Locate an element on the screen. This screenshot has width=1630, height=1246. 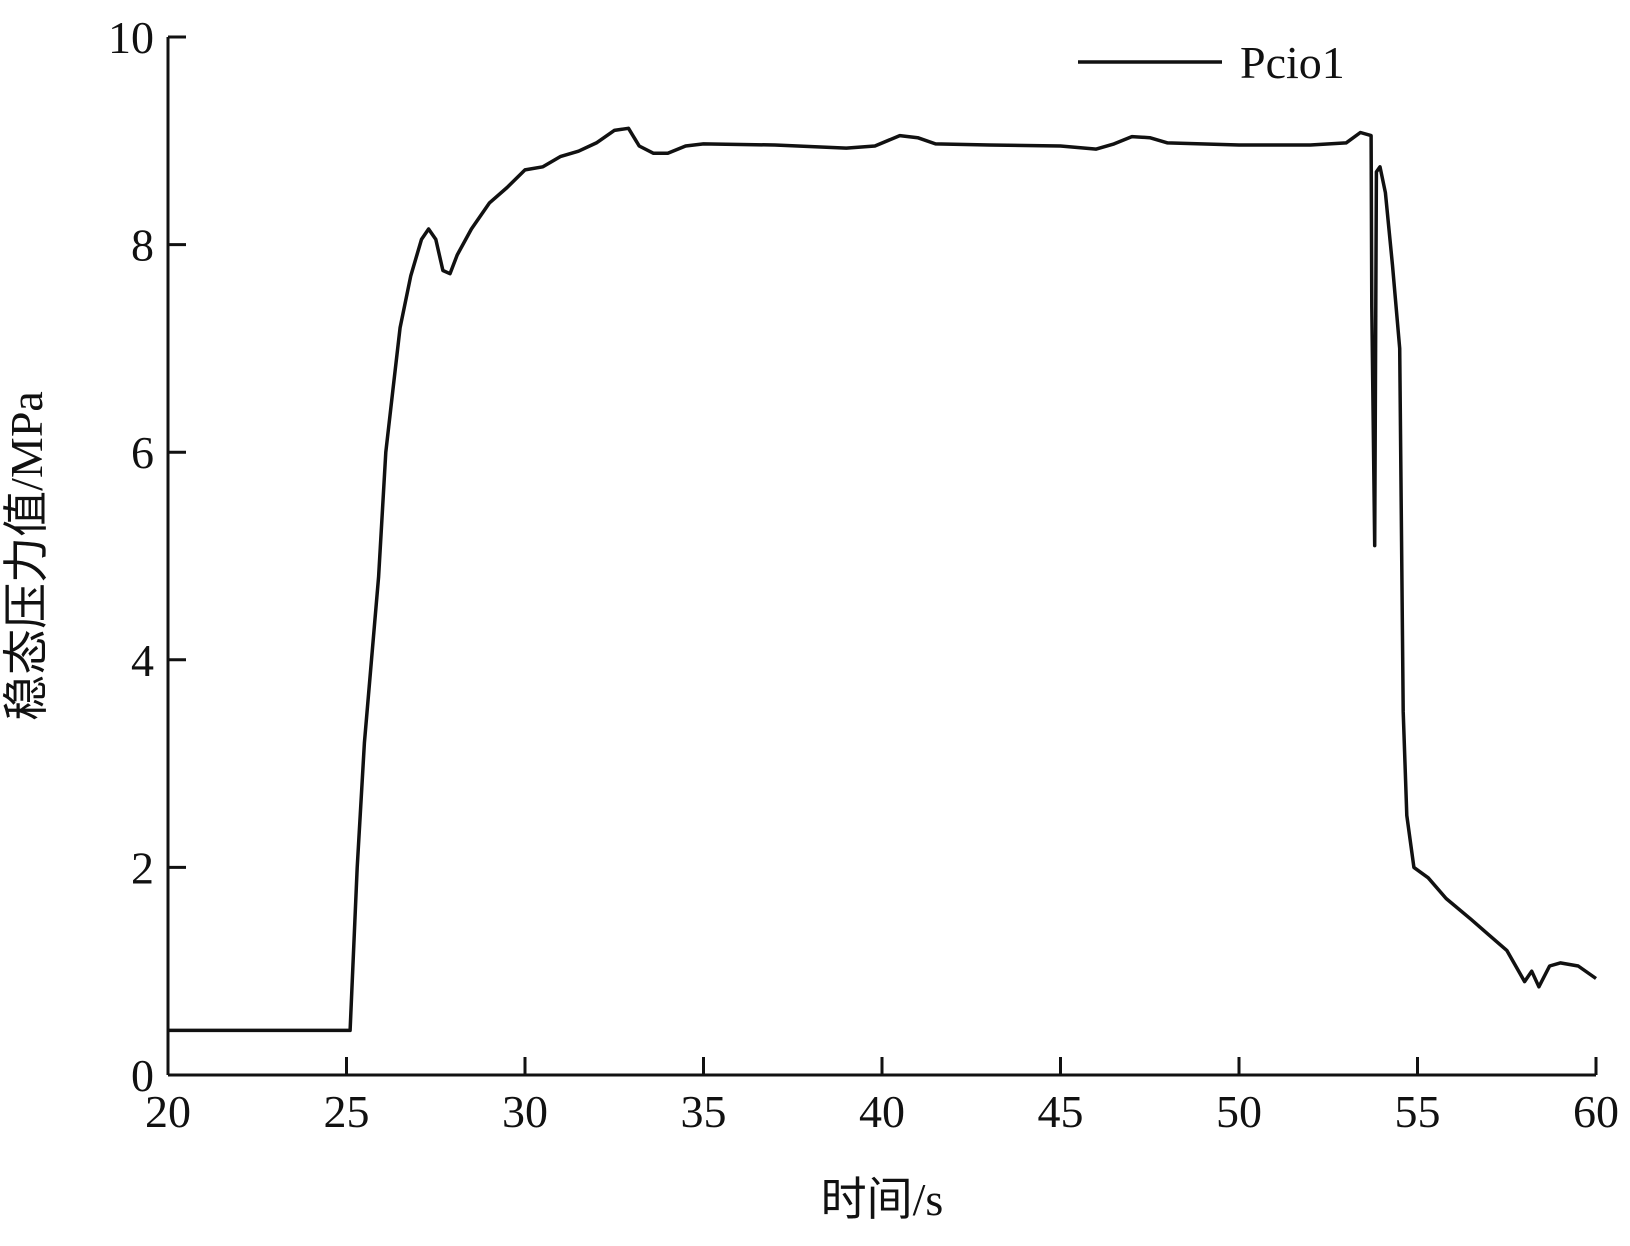
y-axis-label: 稳态压力值/MPa is located at coordinates (26, 556).